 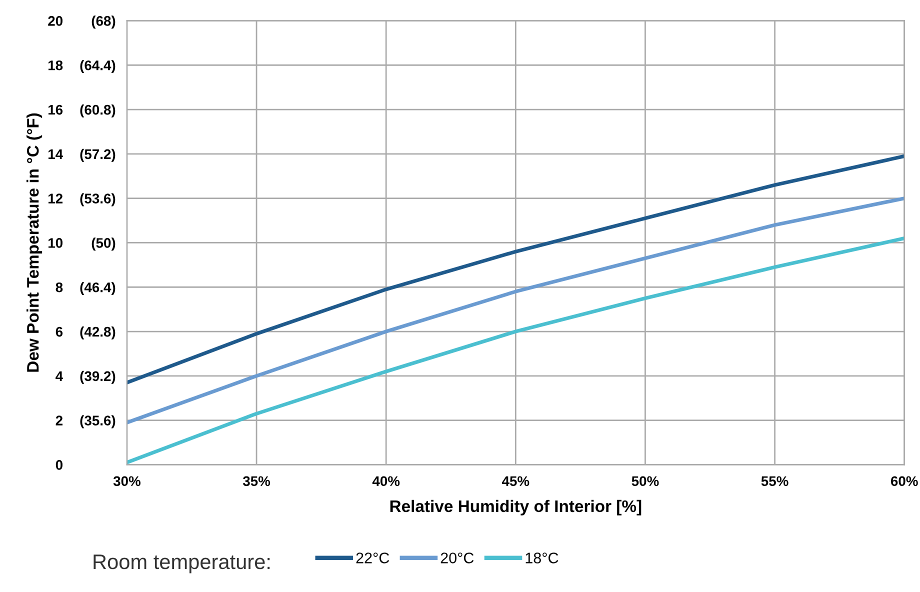 I want to click on x-tick-label: 45%, so click(x=516, y=481).